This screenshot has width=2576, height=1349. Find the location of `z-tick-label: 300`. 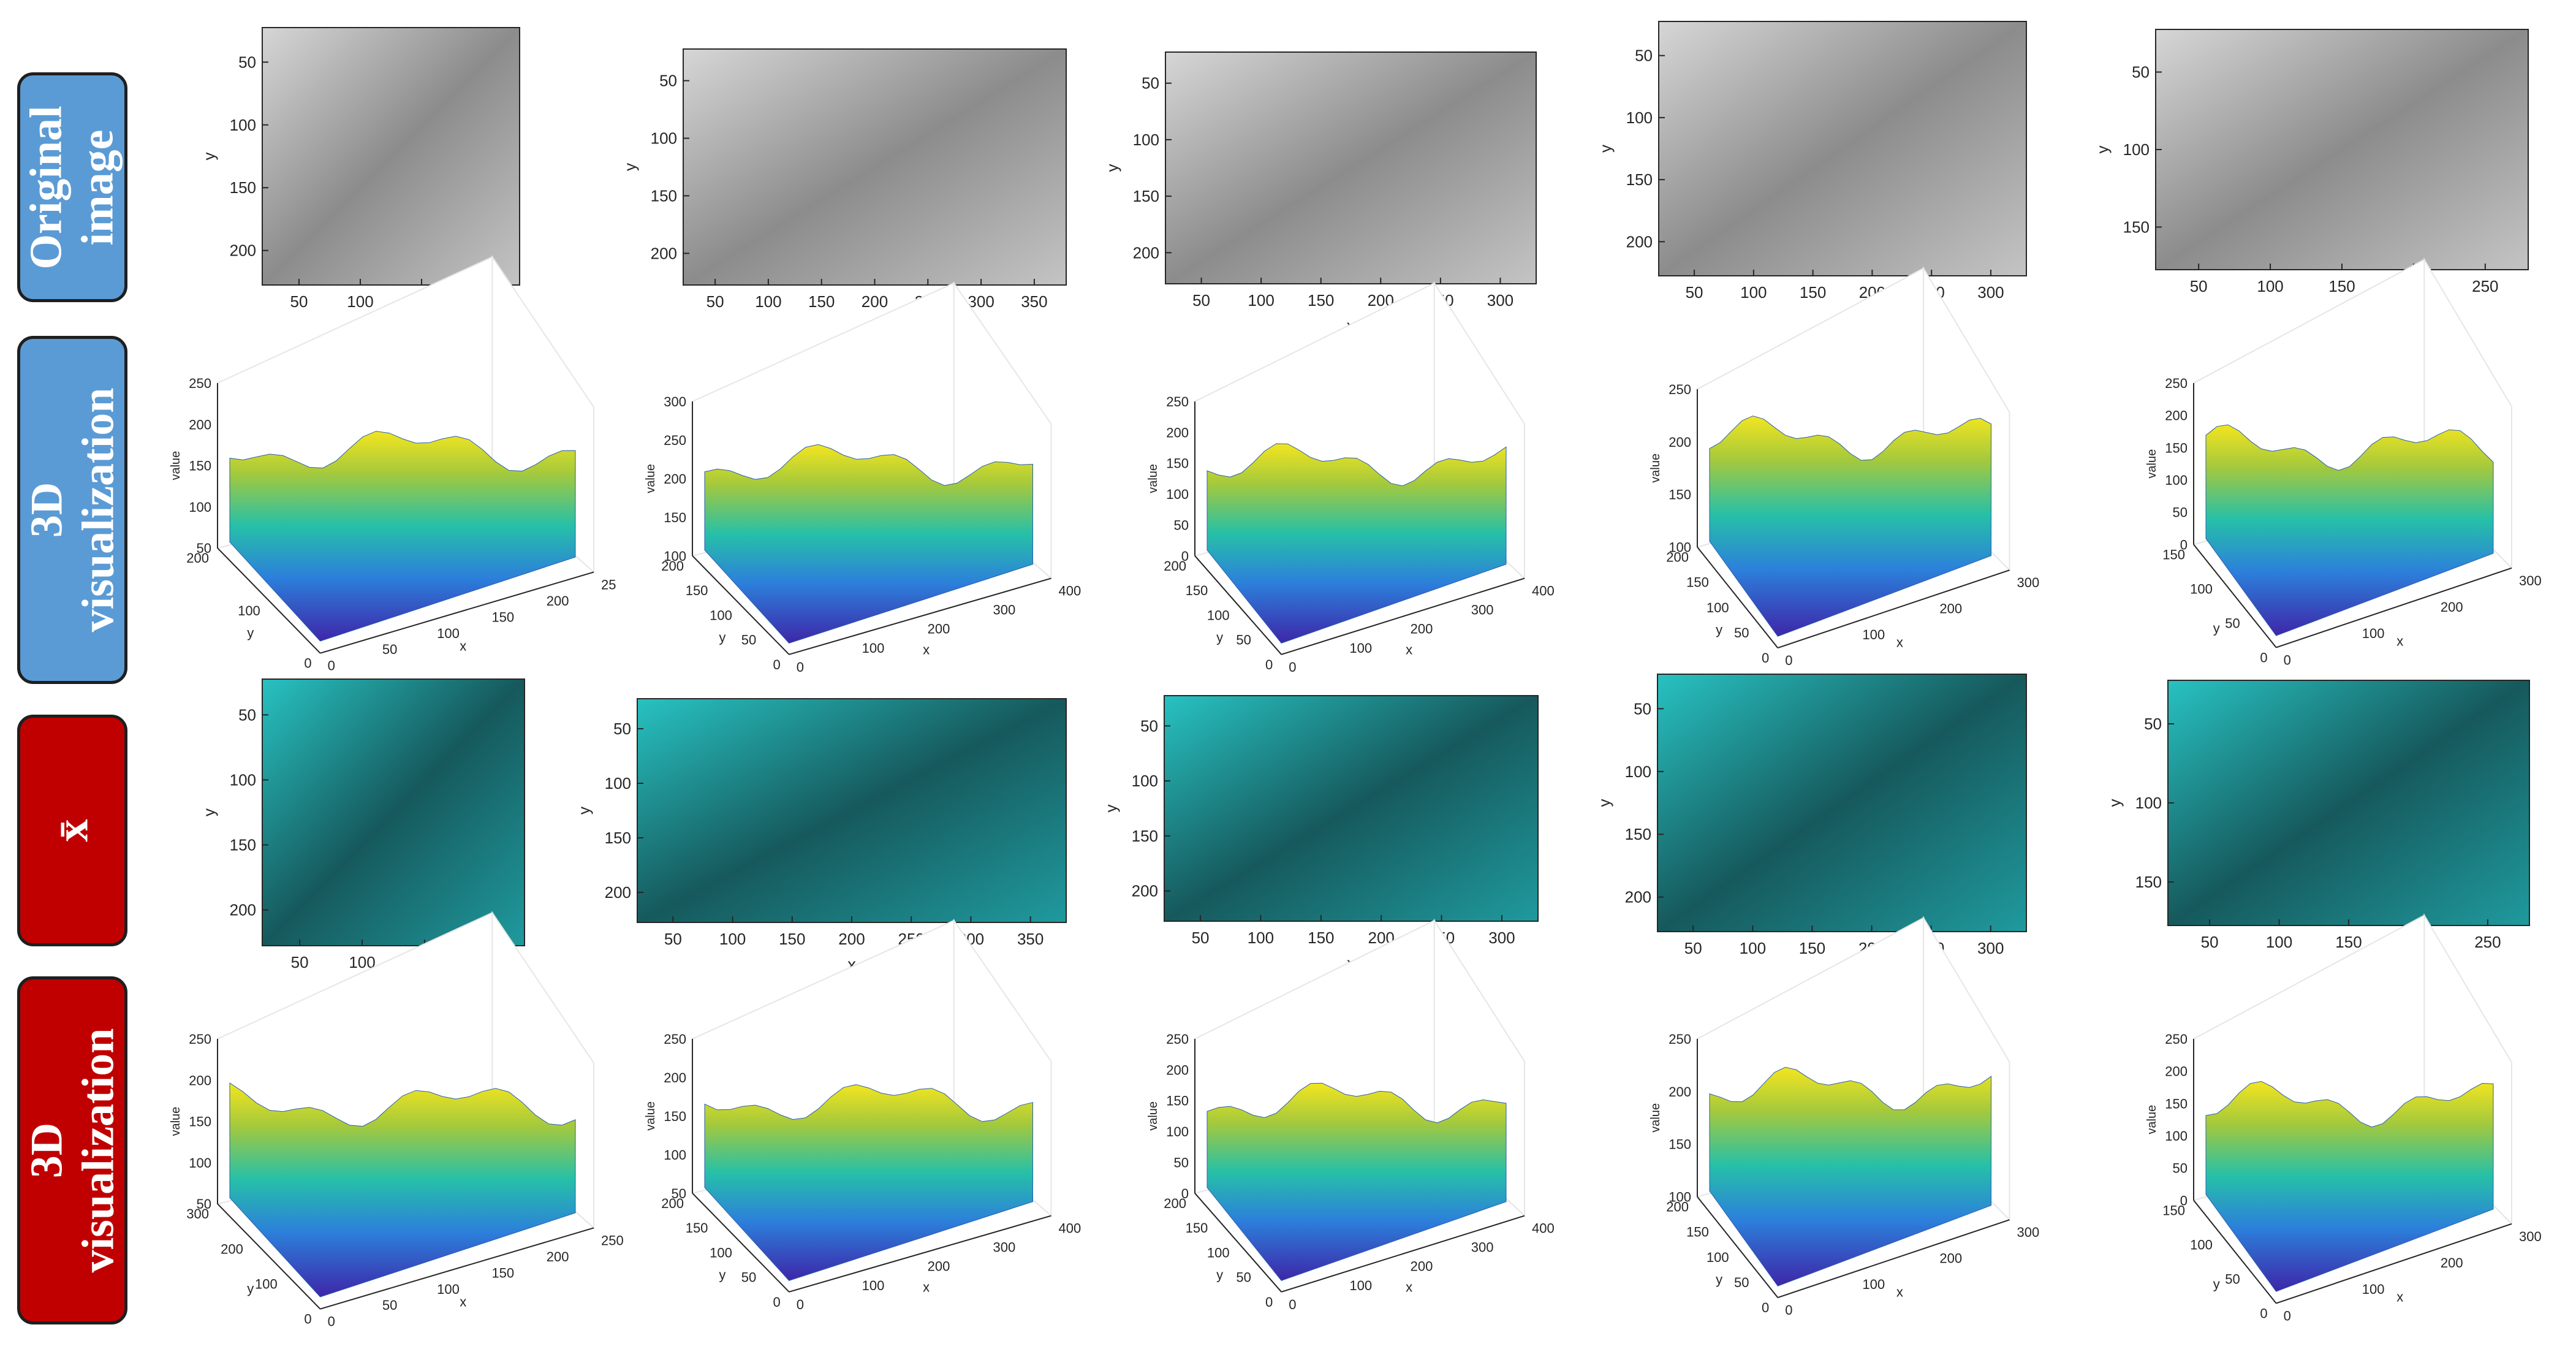

z-tick-label: 300 is located at coordinates (675, 401).